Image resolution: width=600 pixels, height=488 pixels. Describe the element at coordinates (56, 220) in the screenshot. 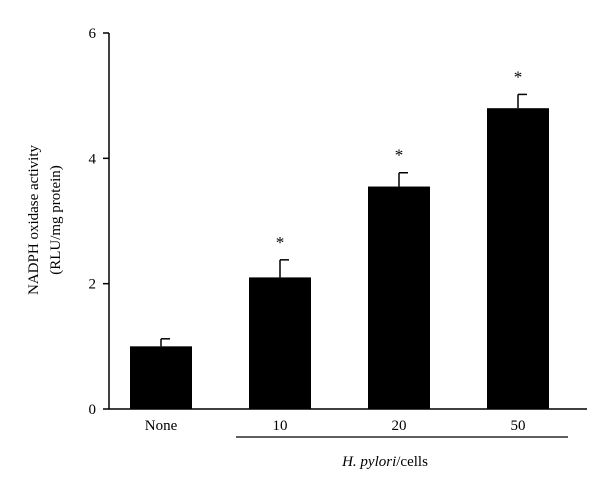

I see `y-axis-label-line2: (RLU/mg protein)` at that location.